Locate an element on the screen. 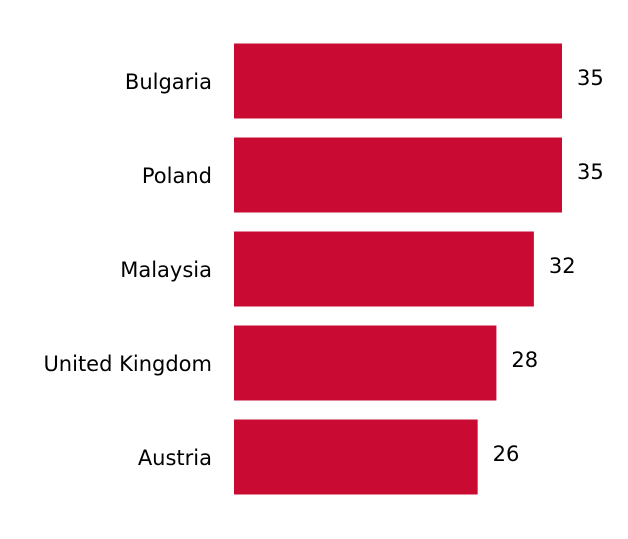 The image size is (628, 539). category-label: Malaysia is located at coordinates (166, 270).